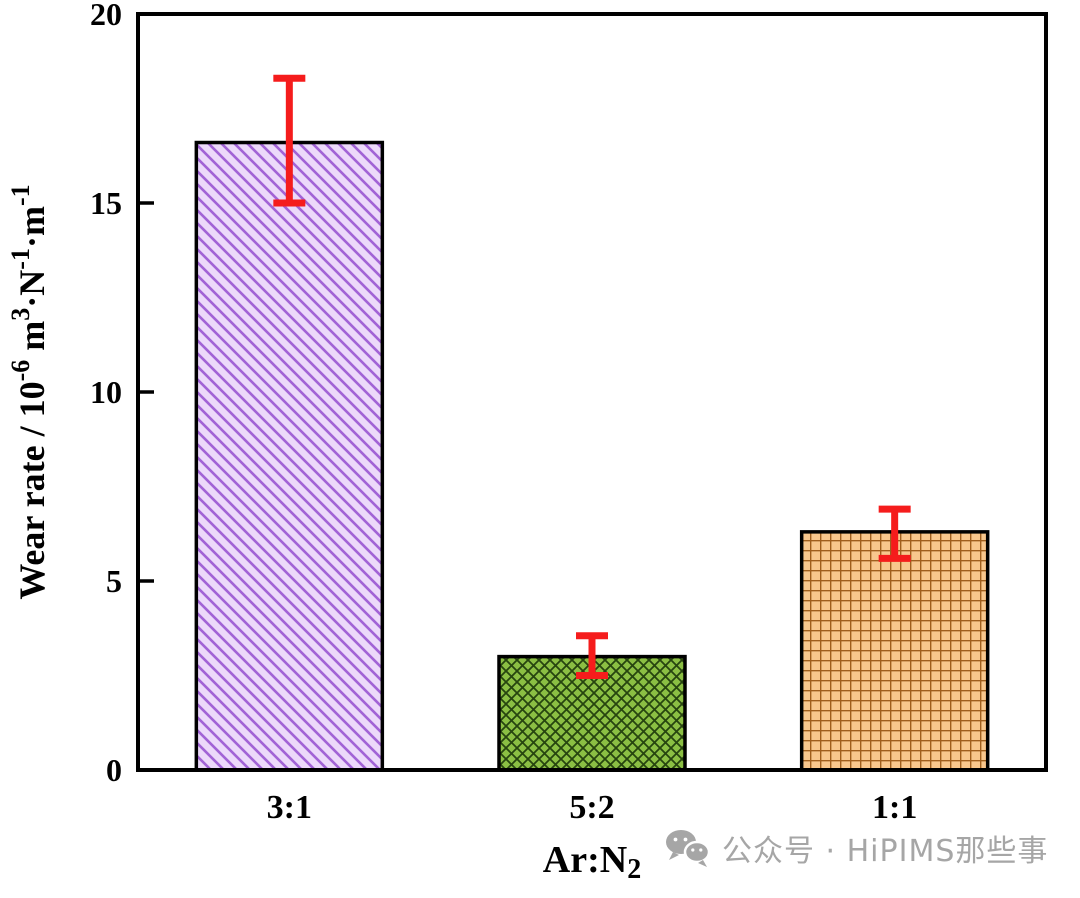  Describe the element at coordinates (29, 391) in the screenshot. I see `y-axis-title: Wear rate / 10-6 m3·N-1·m-1` at that location.